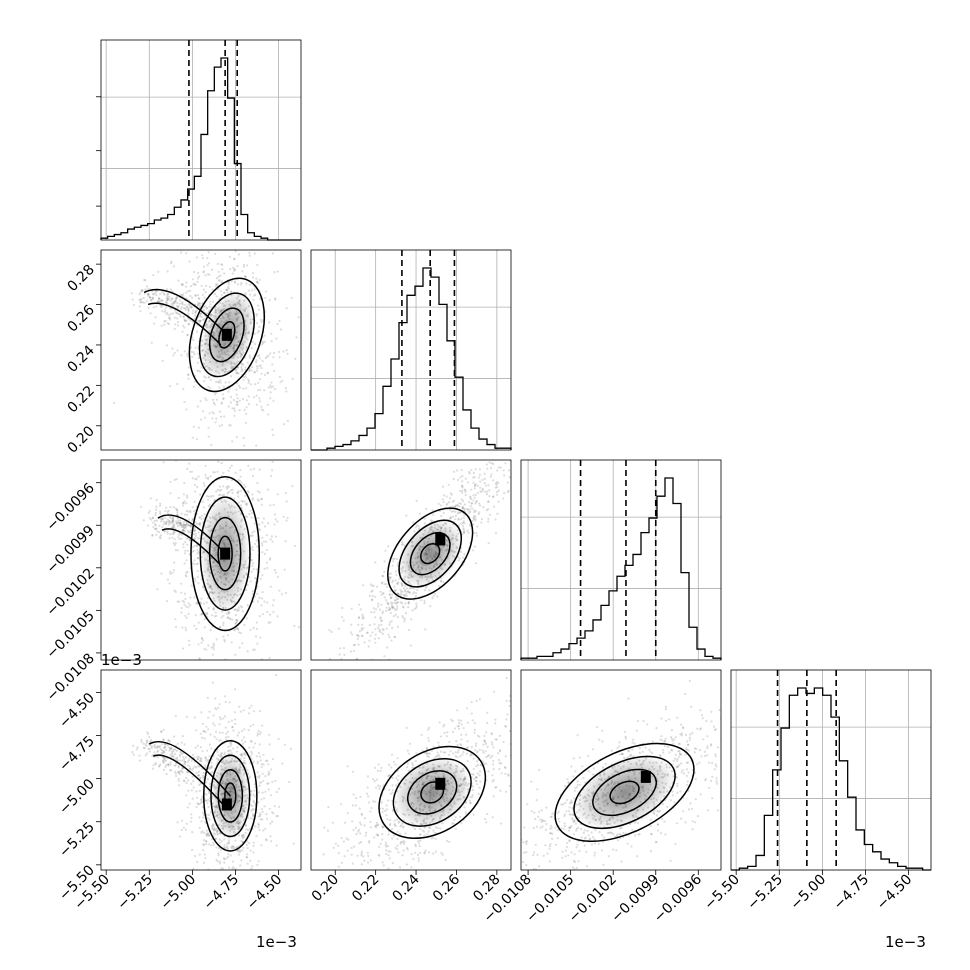 This screenshot has height=970, width=970. What do you see at coordinates (446, 887) in the screenshot?
I see `x-tick-label: 0.26` at bounding box center [446, 887].